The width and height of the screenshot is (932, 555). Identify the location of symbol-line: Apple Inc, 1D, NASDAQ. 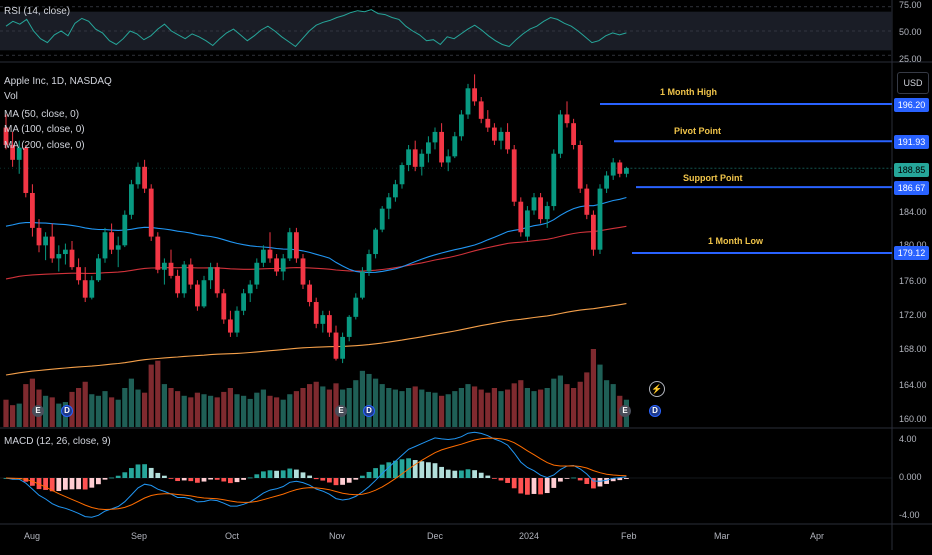
(58, 81).